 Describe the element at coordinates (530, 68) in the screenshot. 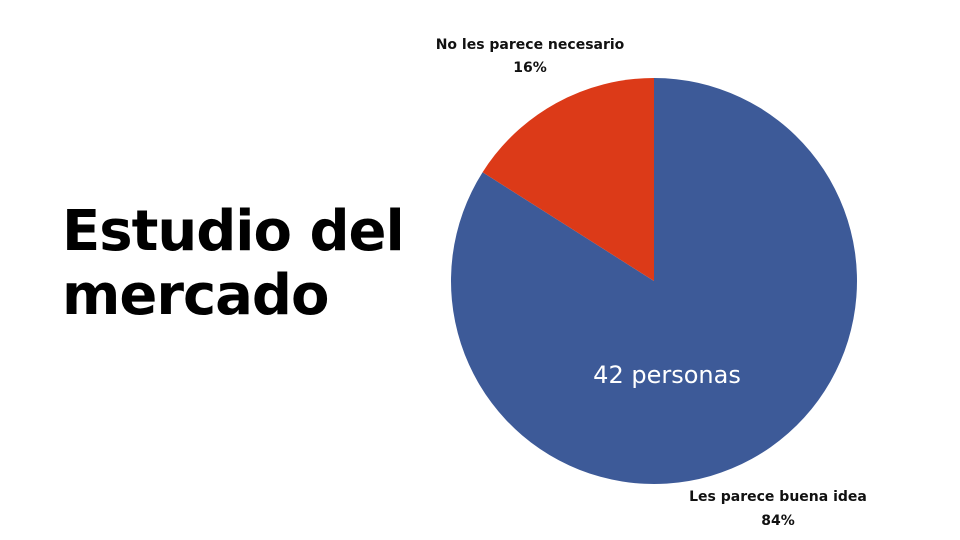

I see `value-label-no-necesario: 16%` at that location.